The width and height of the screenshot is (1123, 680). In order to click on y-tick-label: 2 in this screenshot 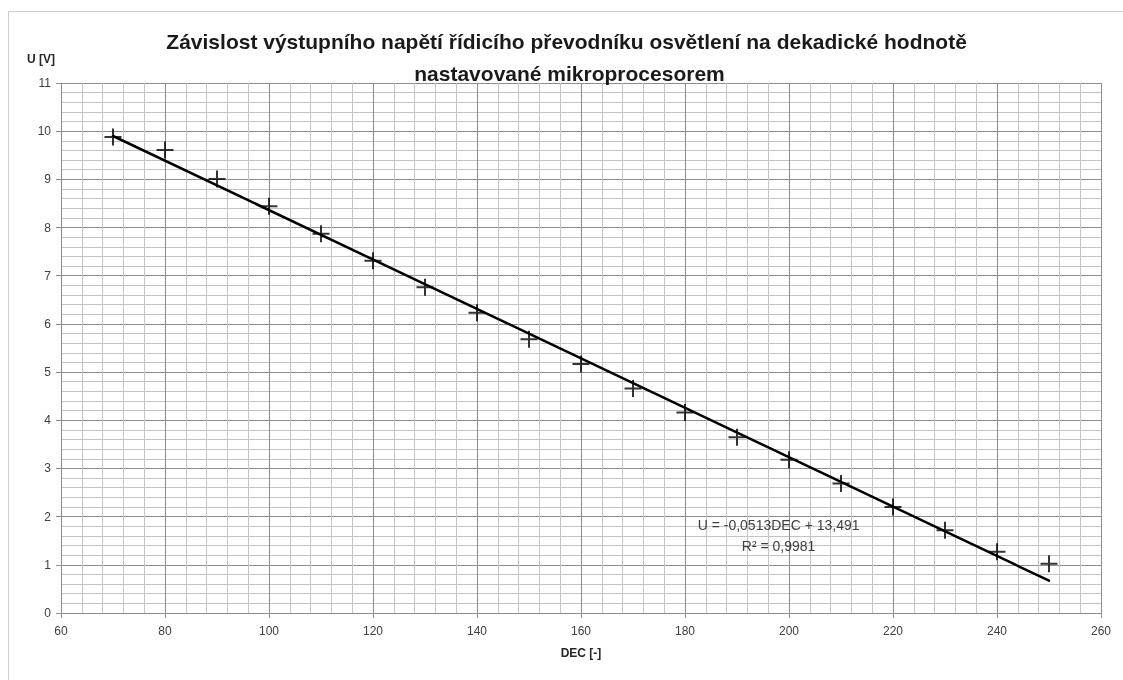, I will do `click(48, 516)`.